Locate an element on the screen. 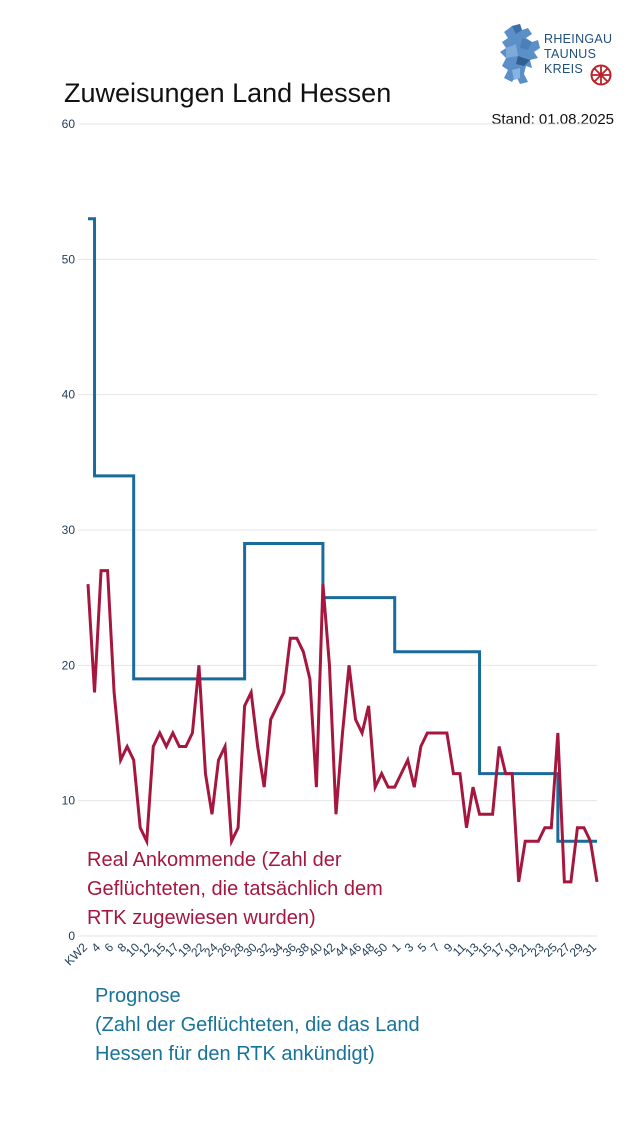 This screenshot has height=1131, width=636. y-tick-label: 60 is located at coordinates (69, 124).